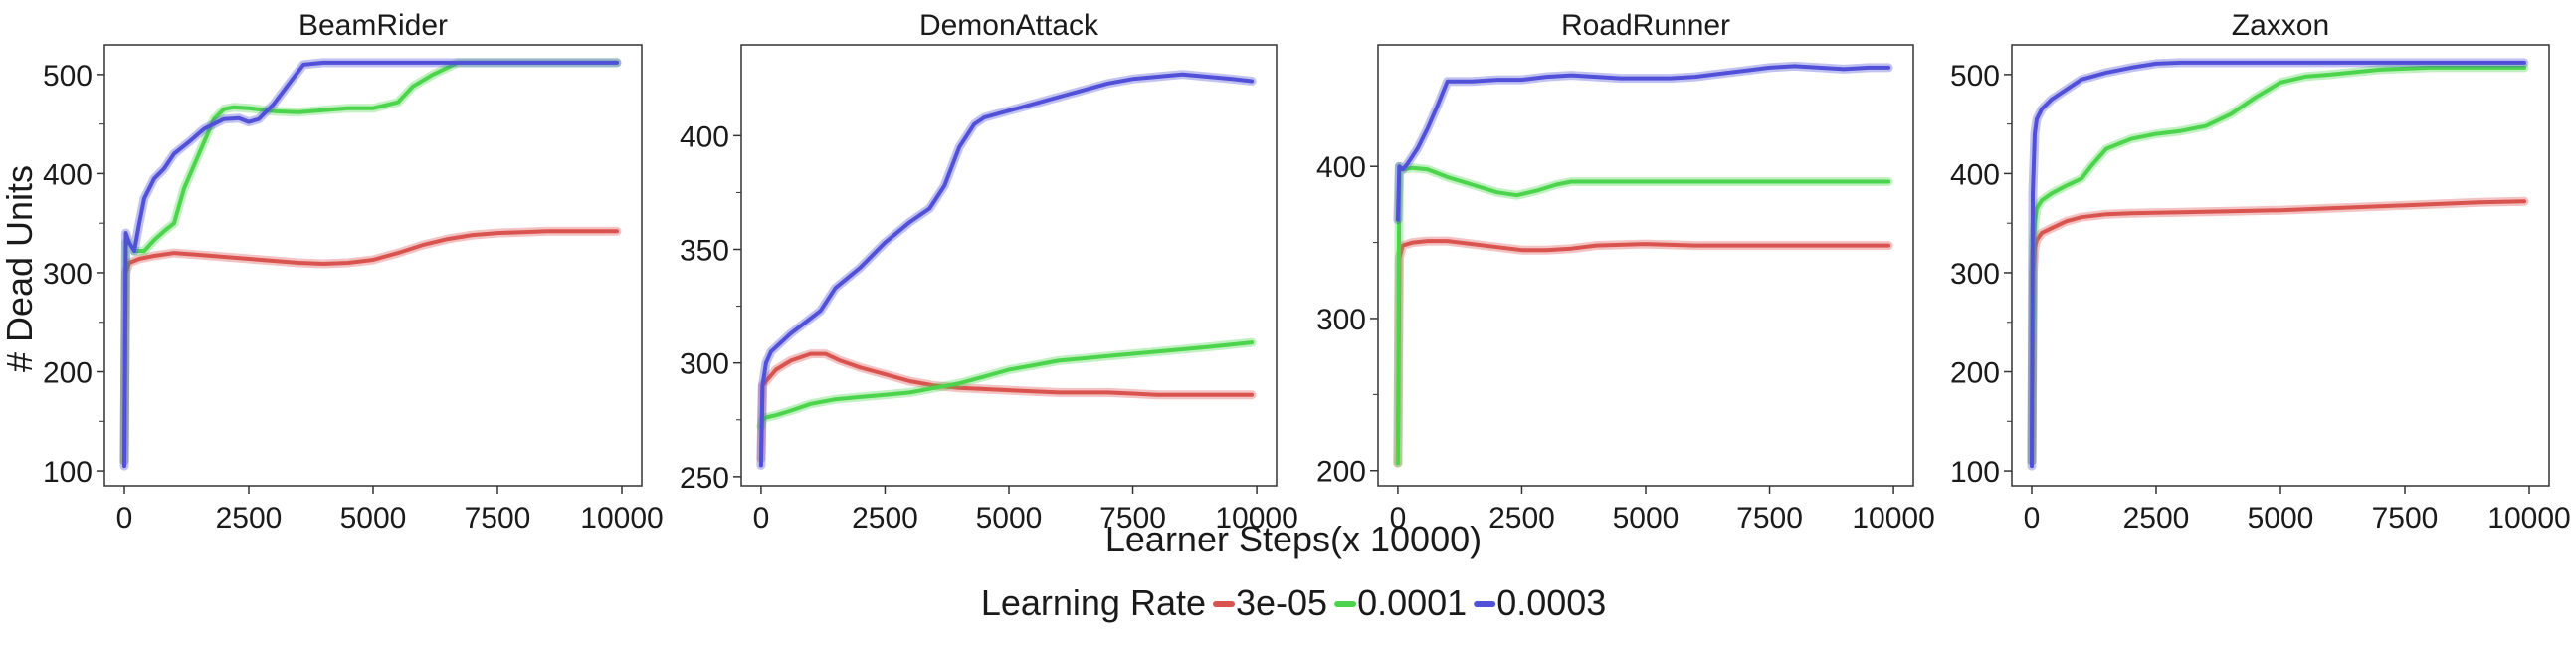  Describe the element at coordinates (1645, 25) in the screenshot. I see `chart-title: RoadRunner` at that location.